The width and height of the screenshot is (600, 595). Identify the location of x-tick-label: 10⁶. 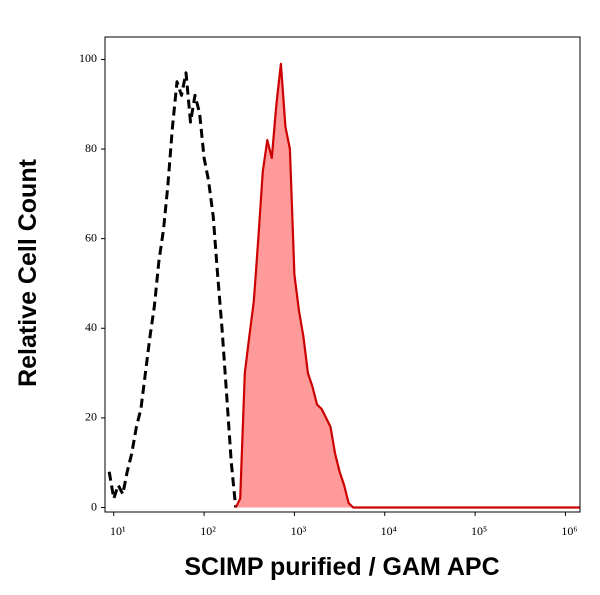
(569, 531).